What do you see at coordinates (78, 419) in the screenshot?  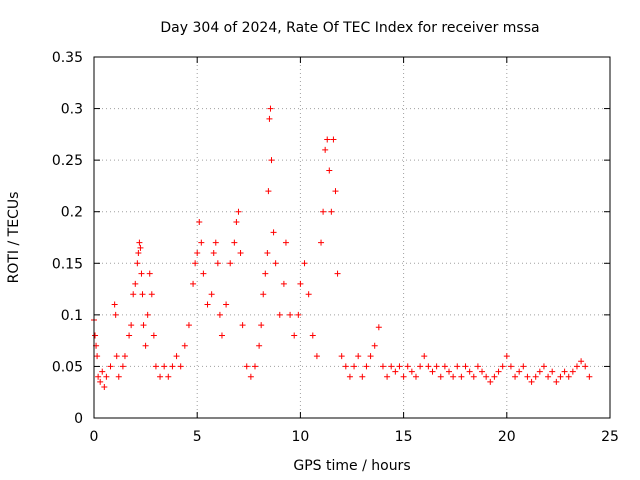 I see `y-tick-label: 0` at bounding box center [78, 419].